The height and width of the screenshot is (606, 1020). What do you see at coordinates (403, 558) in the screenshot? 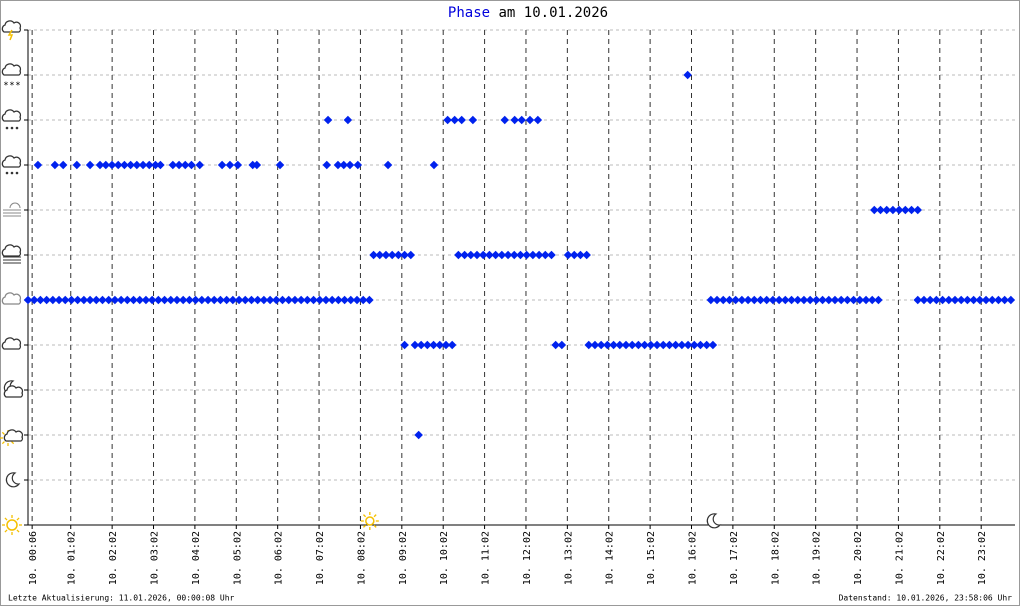
I see `x-tick-label: 10. 09:02` at bounding box center [403, 558].